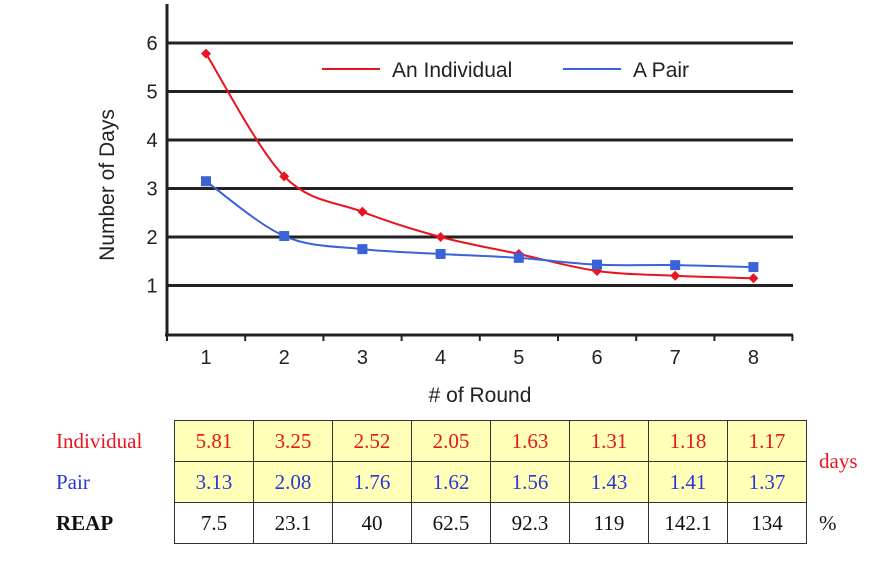 This screenshot has height=572, width=883. What do you see at coordinates (293, 441) in the screenshot?
I see `table-cell: 3.25` at bounding box center [293, 441].